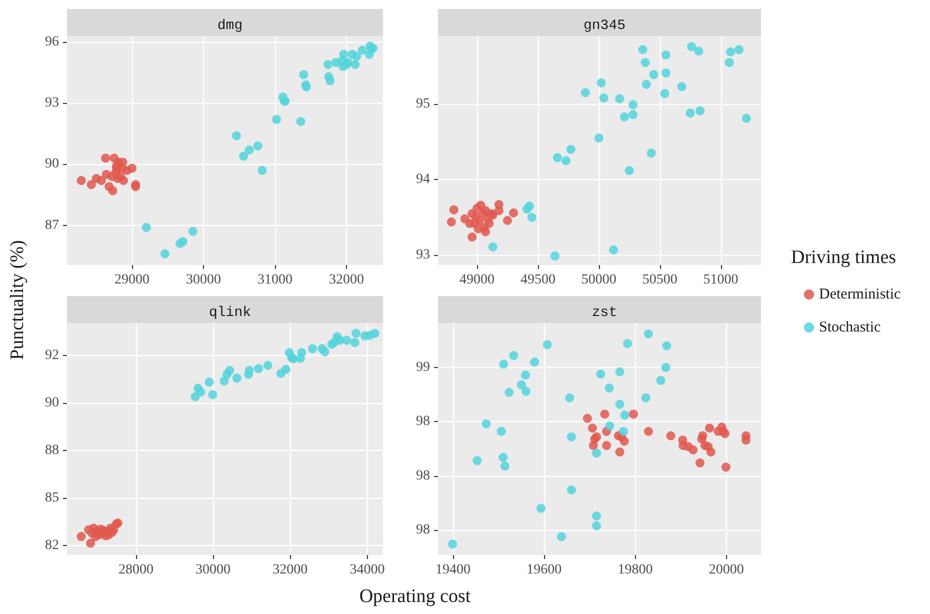 This screenshot has height=614, width=930. What do you see at coordinates (52, 225) in the screenshot?
I see `y-tick-label: 87` at bounding box center [52, 225].